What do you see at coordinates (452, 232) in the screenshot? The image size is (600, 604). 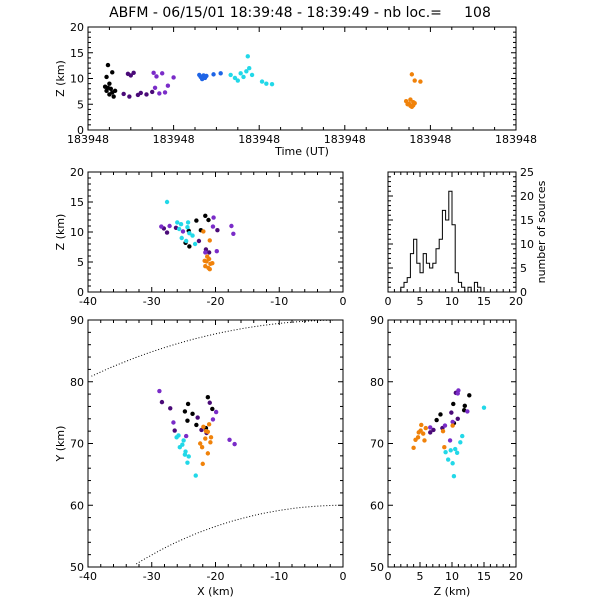 I see `histogram-frame` at bounding box center [452, 232].